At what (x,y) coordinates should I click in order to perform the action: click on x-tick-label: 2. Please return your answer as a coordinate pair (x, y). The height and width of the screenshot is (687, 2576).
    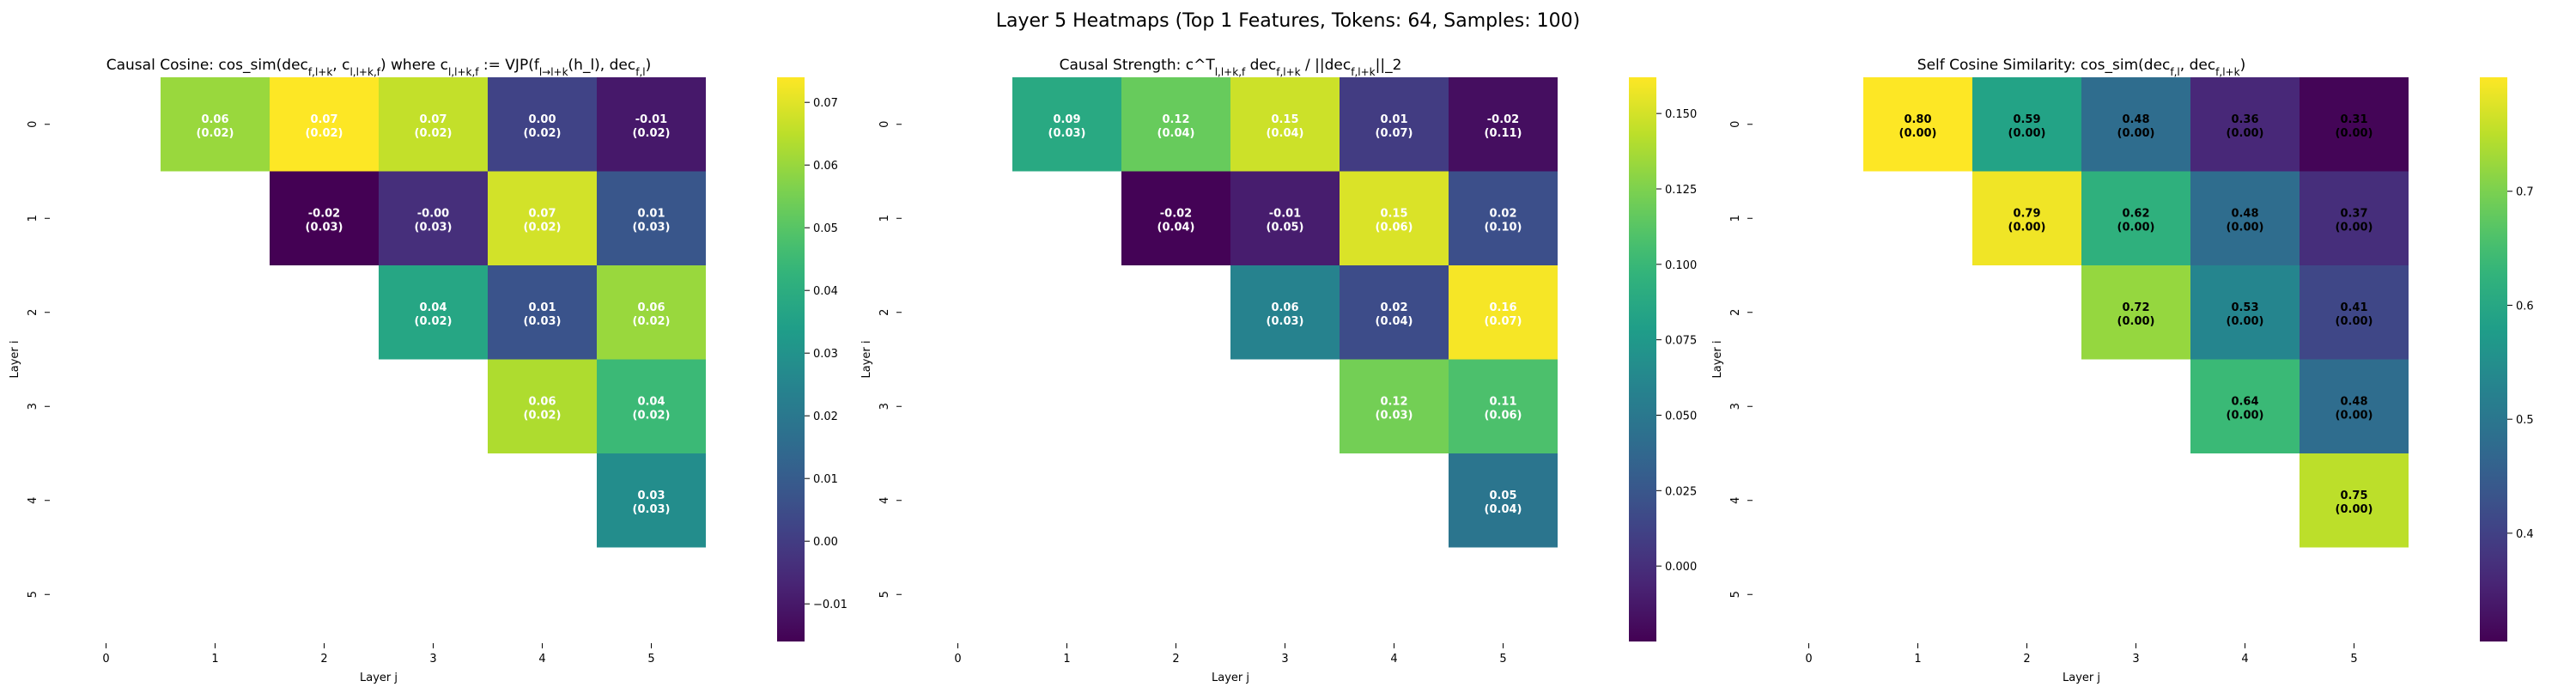
    Looking at the image, I should click on (2026, 659).